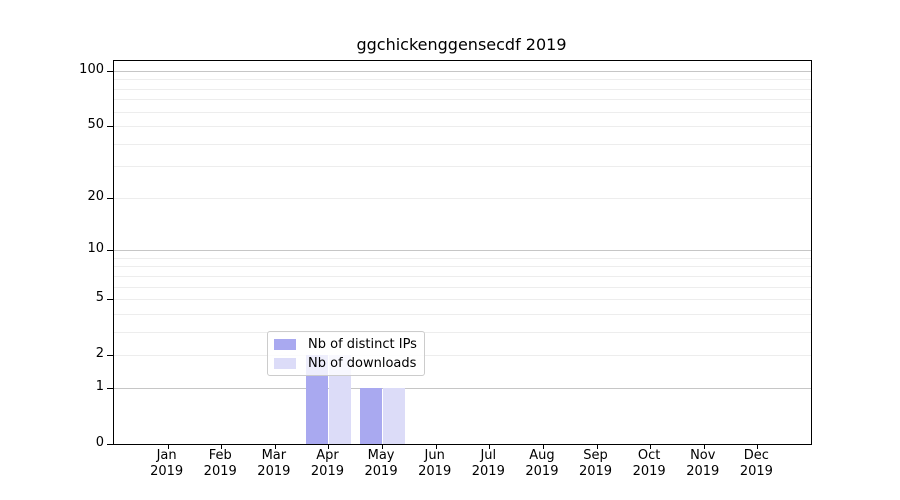 This screenshot has height=500, width=900. Describe the element at coordinates (703, 455) in the screenshot. I see `month-label: Nov` at that location.